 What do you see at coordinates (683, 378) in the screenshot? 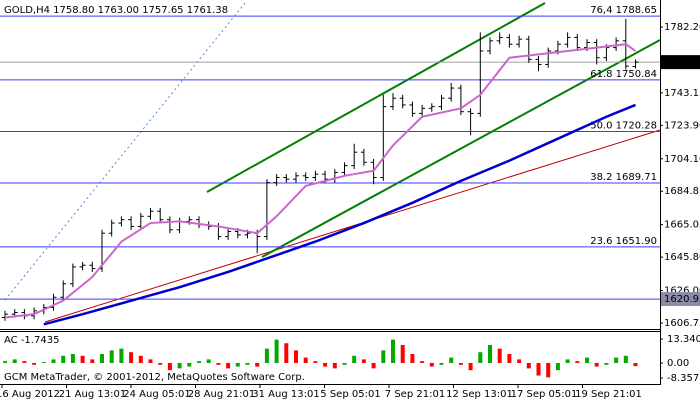
I see `y-tick-label: -8.3573` at bounding box center [683, 378].